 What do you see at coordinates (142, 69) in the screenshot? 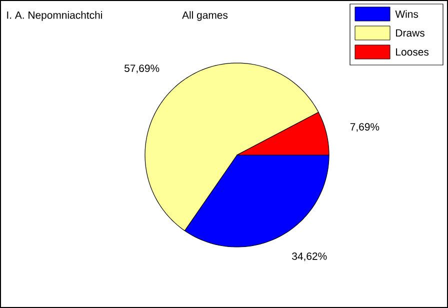
I see `data-label: 57,69%` at bounding box center [142, 69].